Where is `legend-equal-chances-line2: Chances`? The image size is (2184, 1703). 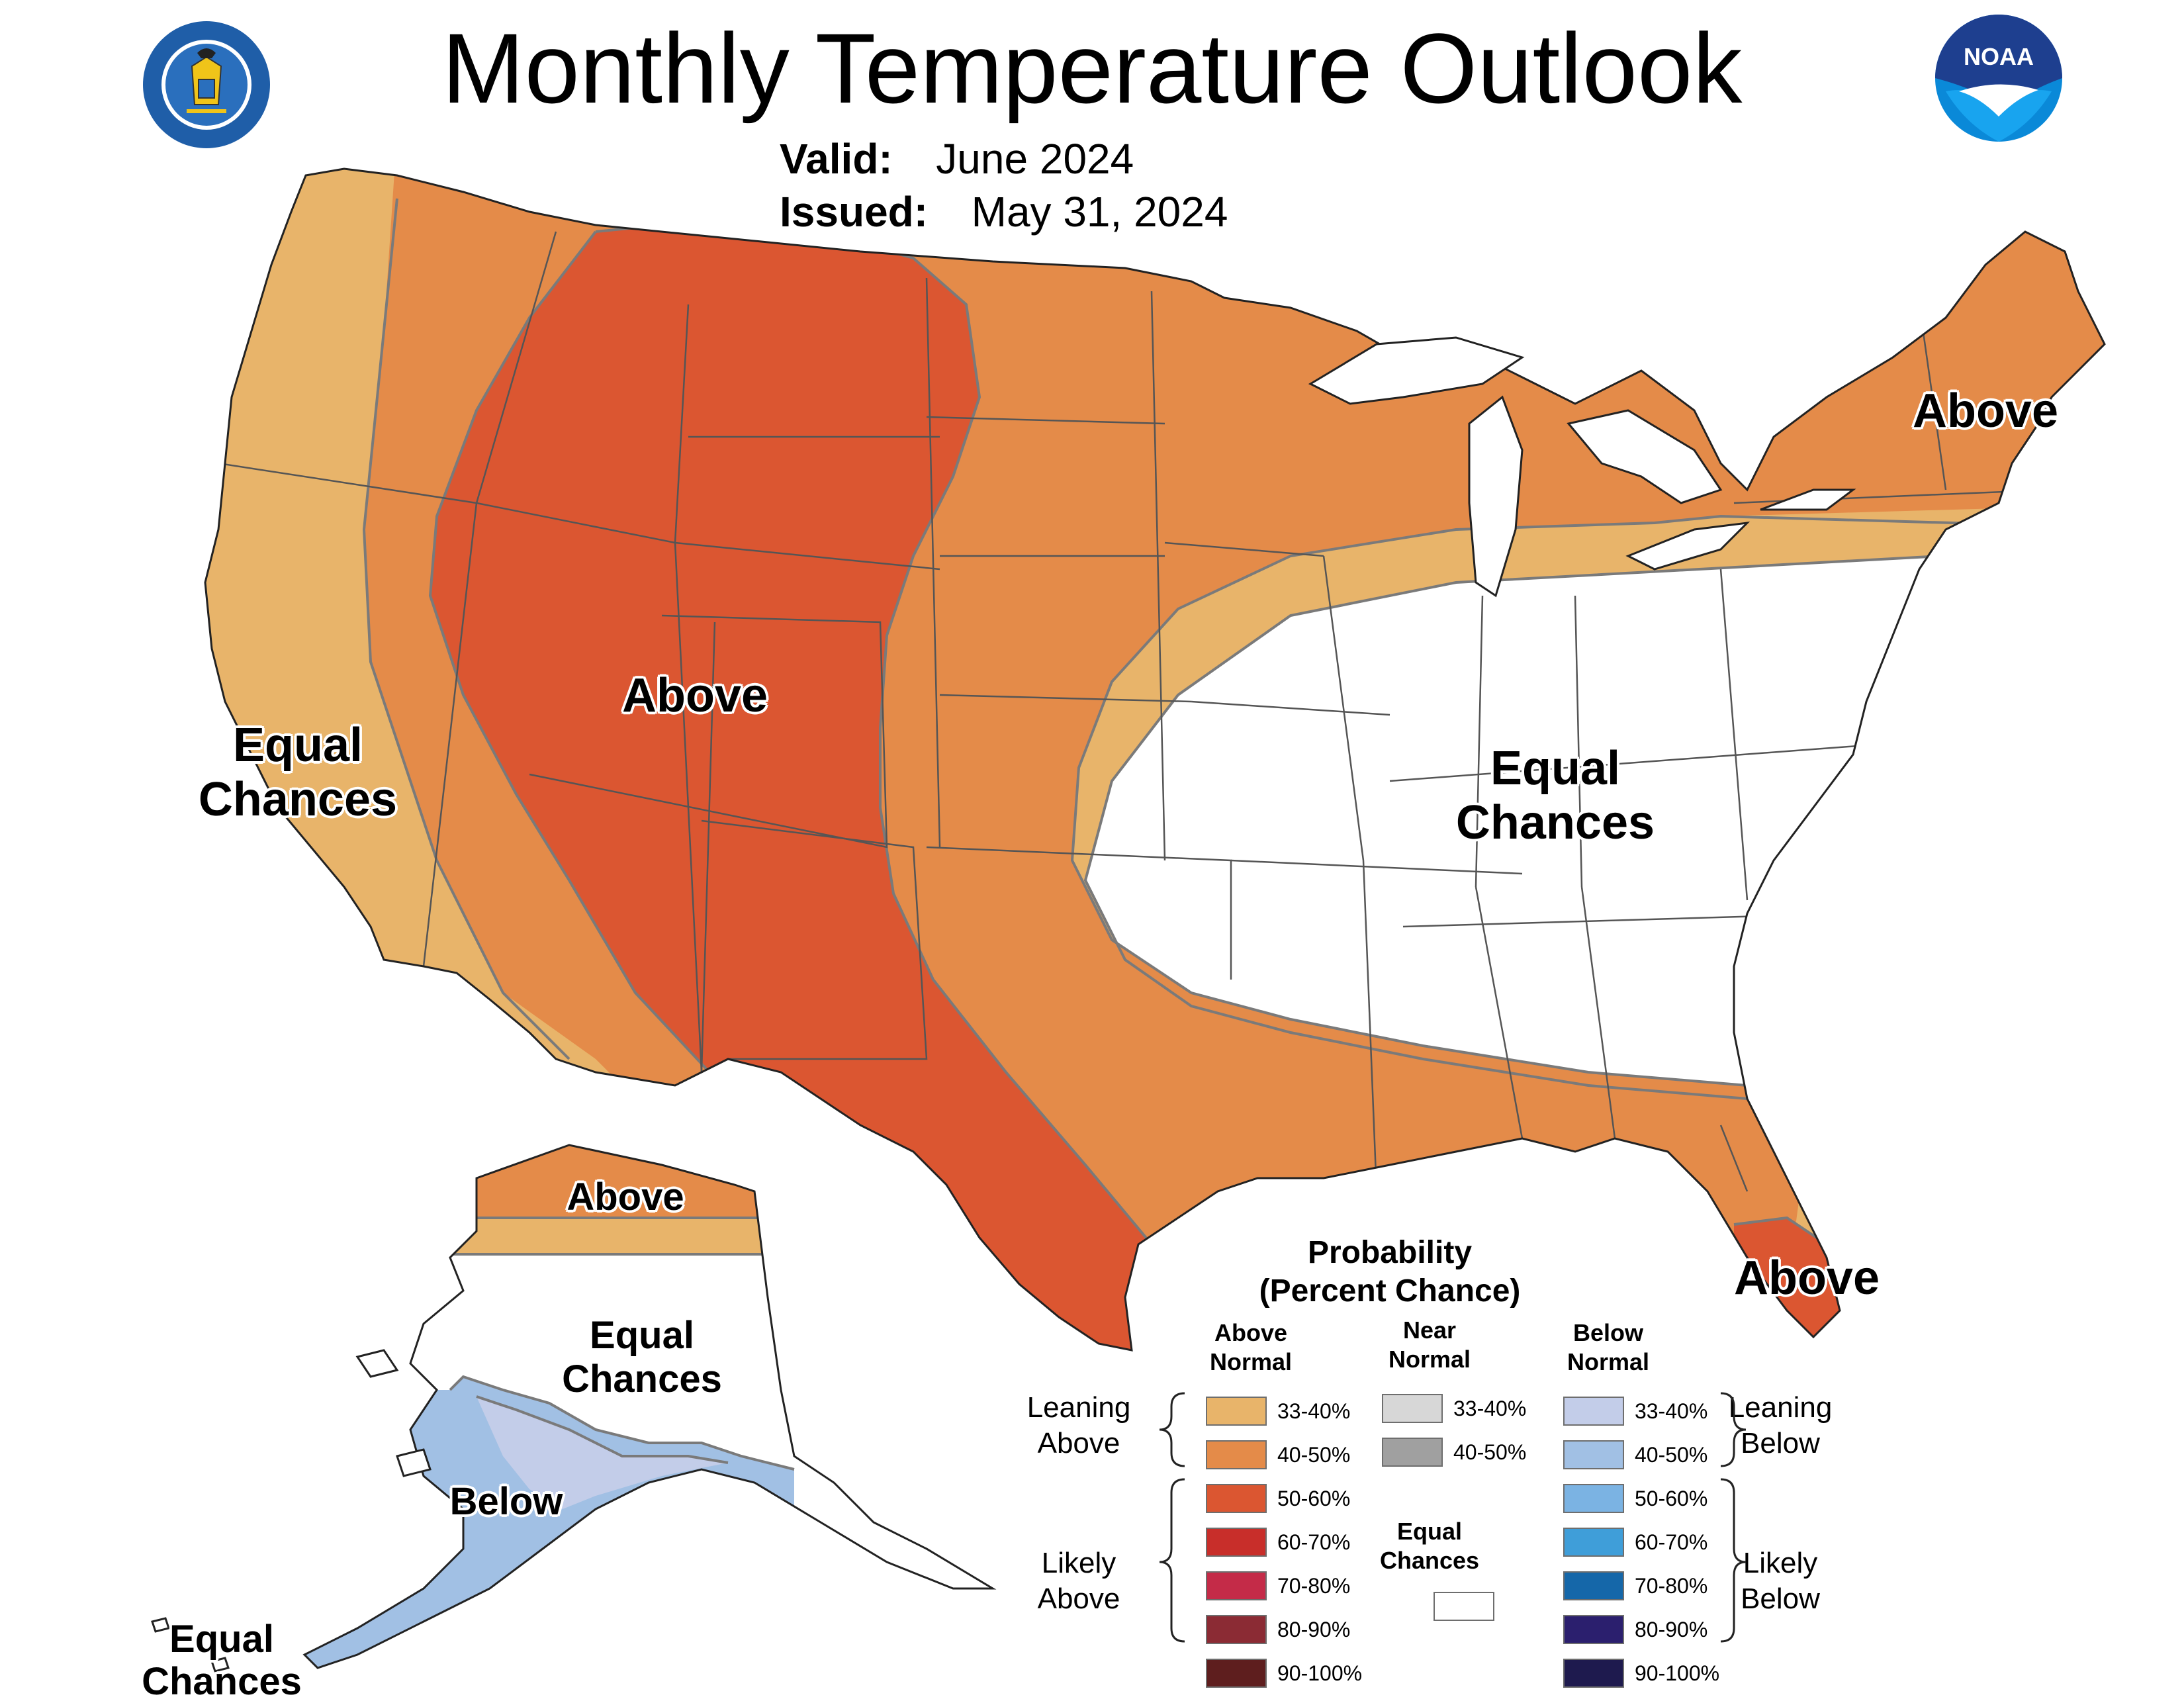 legend-equal-chances-line2: Chances is located at coordinates (1430, 1560).